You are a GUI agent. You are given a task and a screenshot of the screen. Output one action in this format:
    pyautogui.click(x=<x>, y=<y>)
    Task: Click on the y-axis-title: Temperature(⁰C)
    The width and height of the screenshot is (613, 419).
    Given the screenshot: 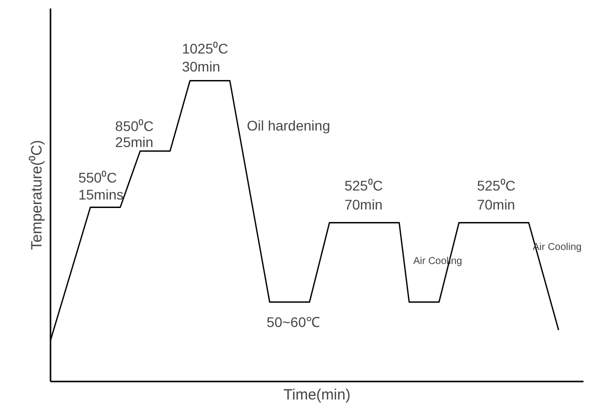 What is the action you would take?
    pyautogui.click(x=37, y=195)
    